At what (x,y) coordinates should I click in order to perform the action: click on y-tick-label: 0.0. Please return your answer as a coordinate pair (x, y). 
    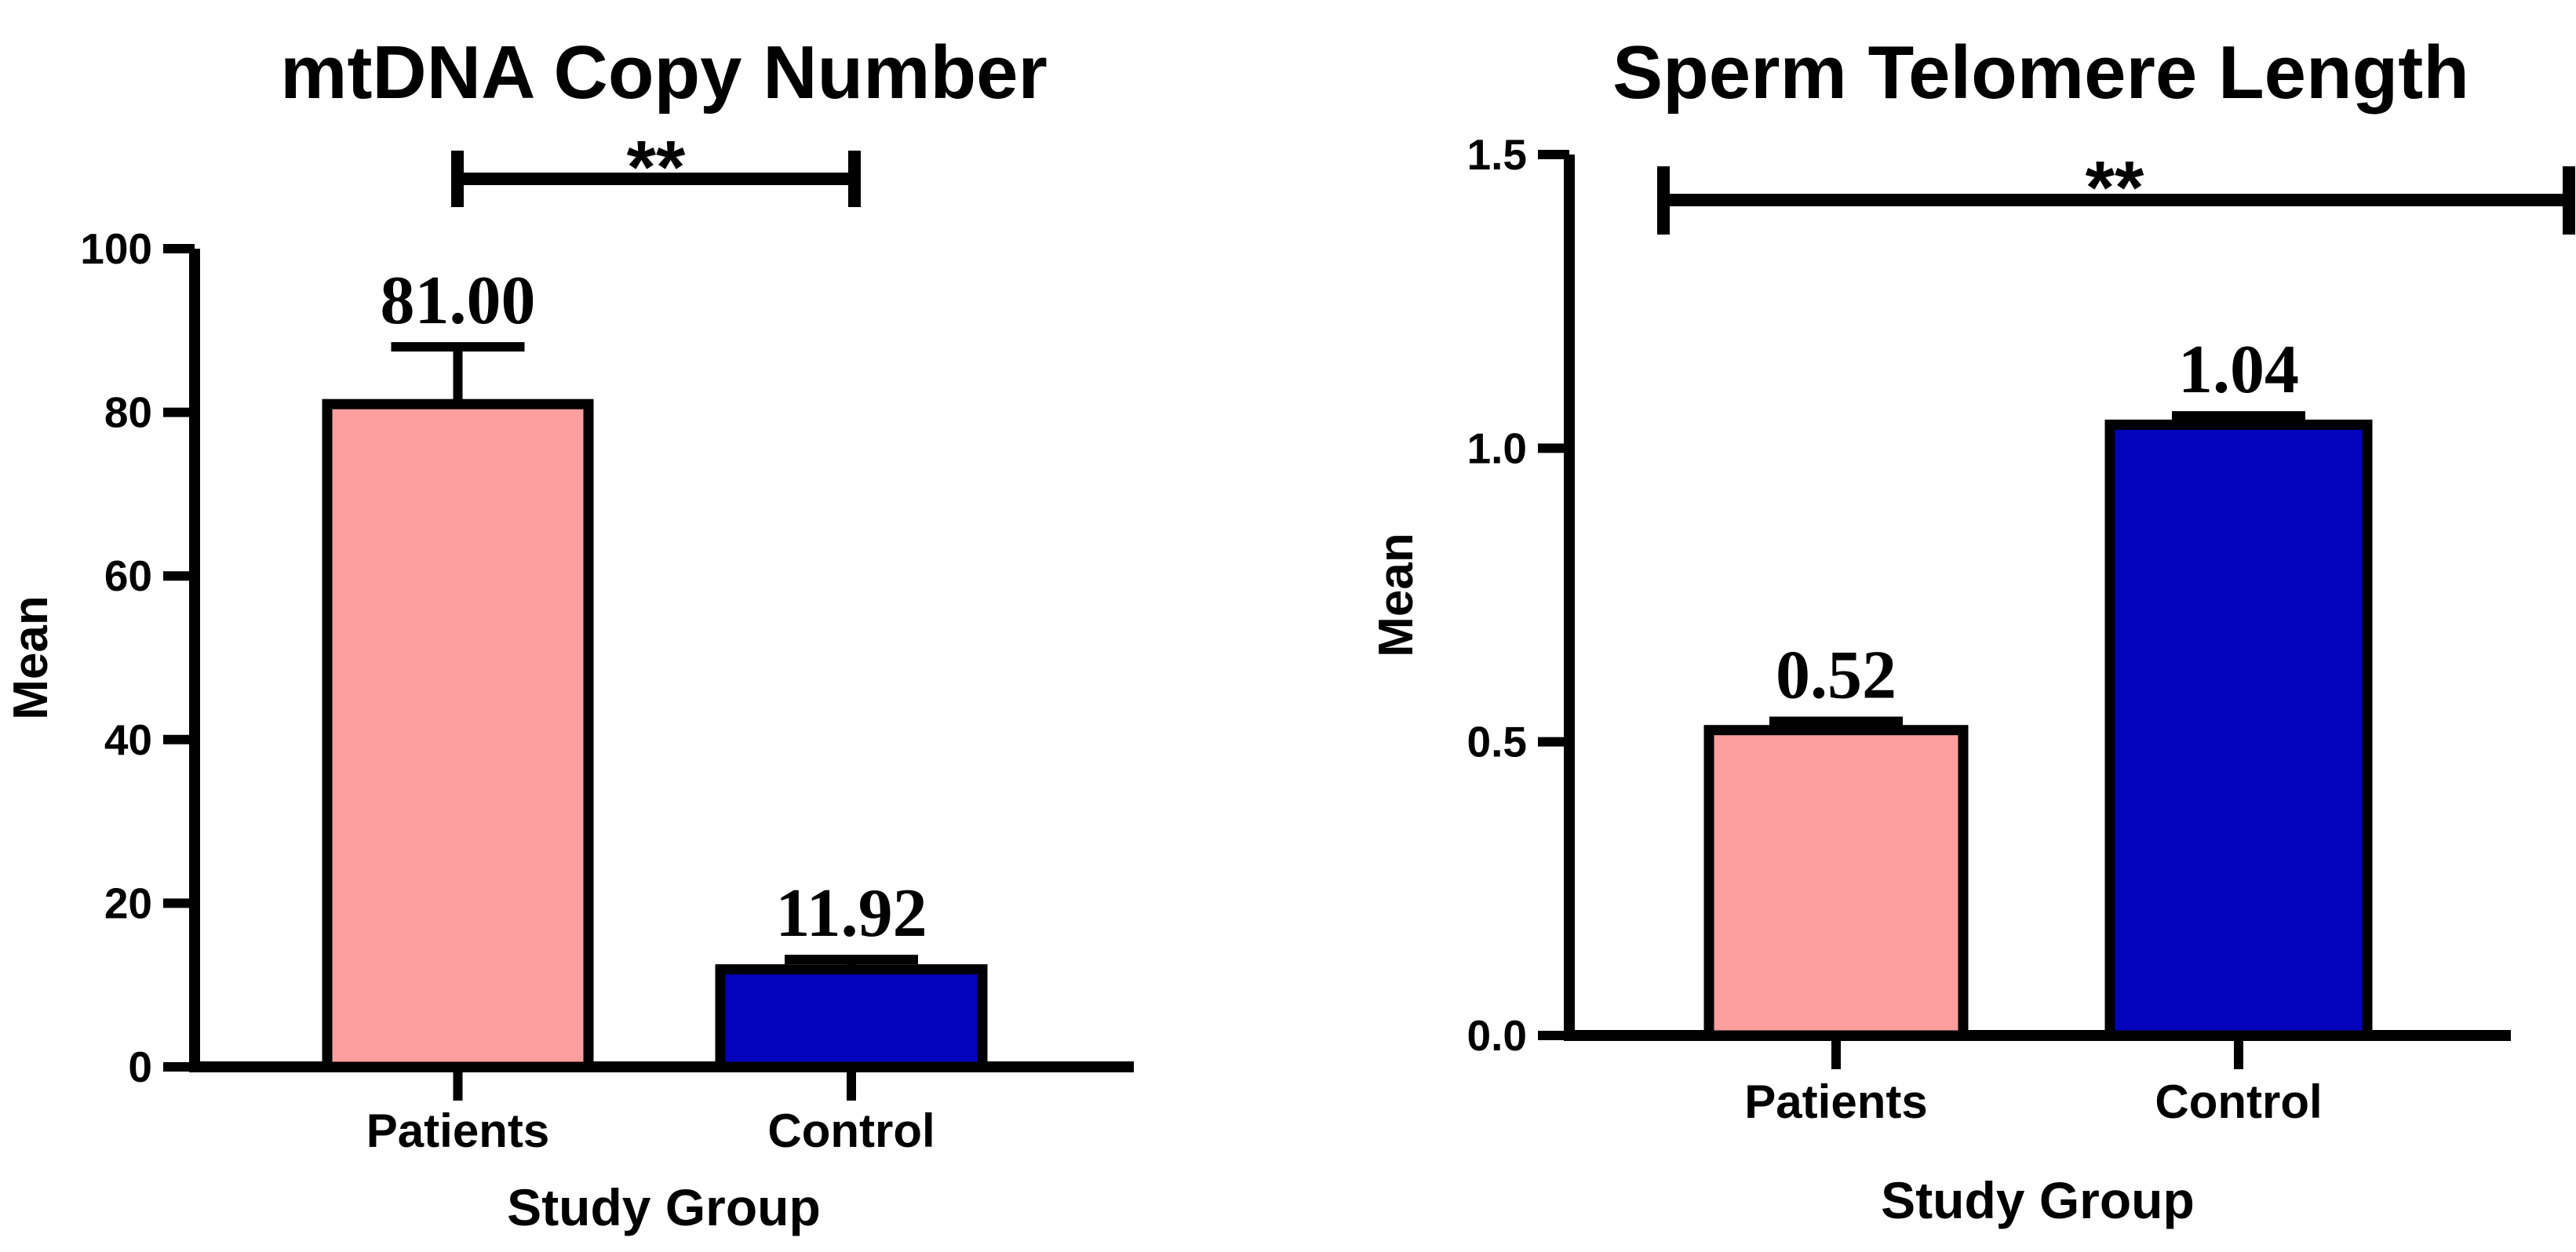
    Looking at the image, I should click on (1497, 1035).